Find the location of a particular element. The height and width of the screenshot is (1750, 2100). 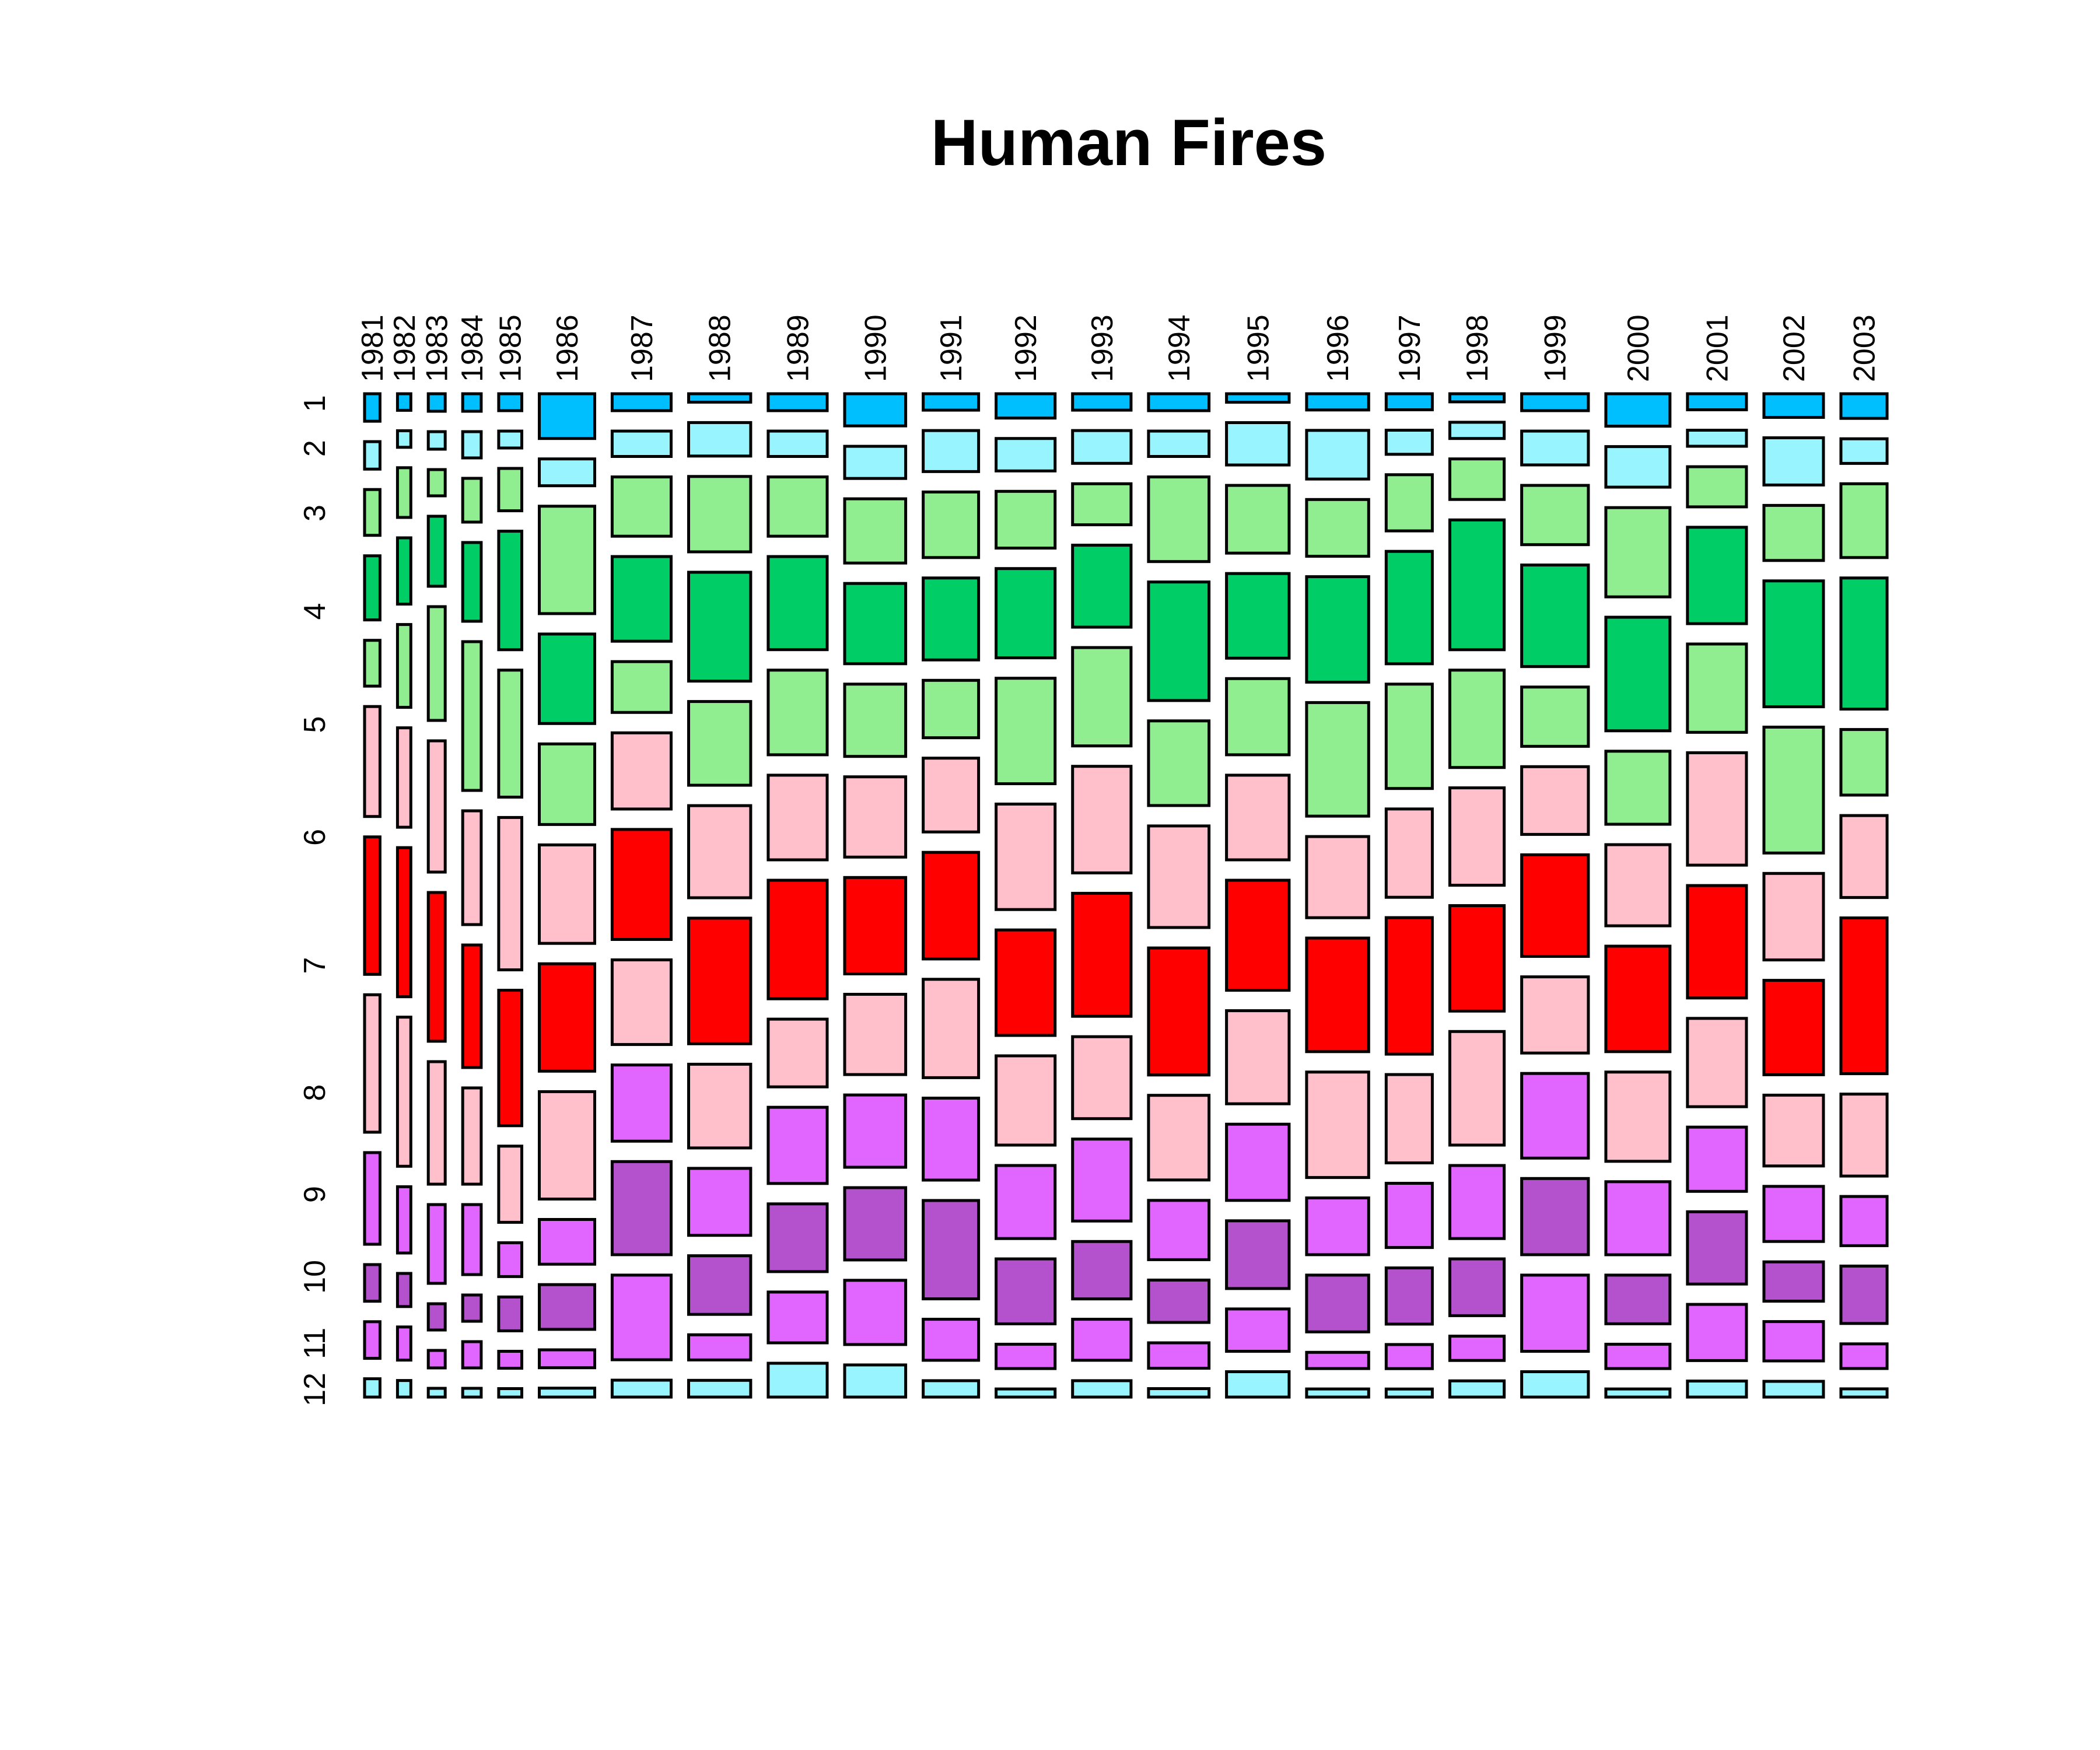

month-label-7: 7 is located at coordinates (315, 965).